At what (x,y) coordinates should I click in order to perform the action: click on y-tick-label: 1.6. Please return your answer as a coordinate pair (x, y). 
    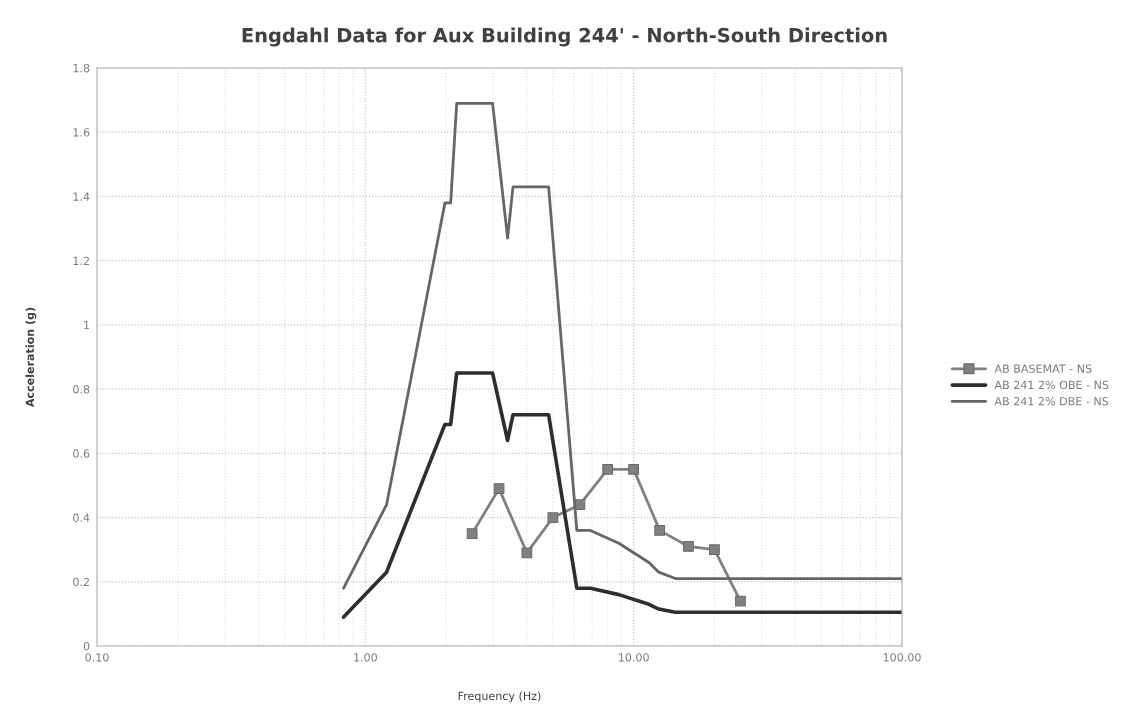
    Looking at the image, I should click on (81, 132).